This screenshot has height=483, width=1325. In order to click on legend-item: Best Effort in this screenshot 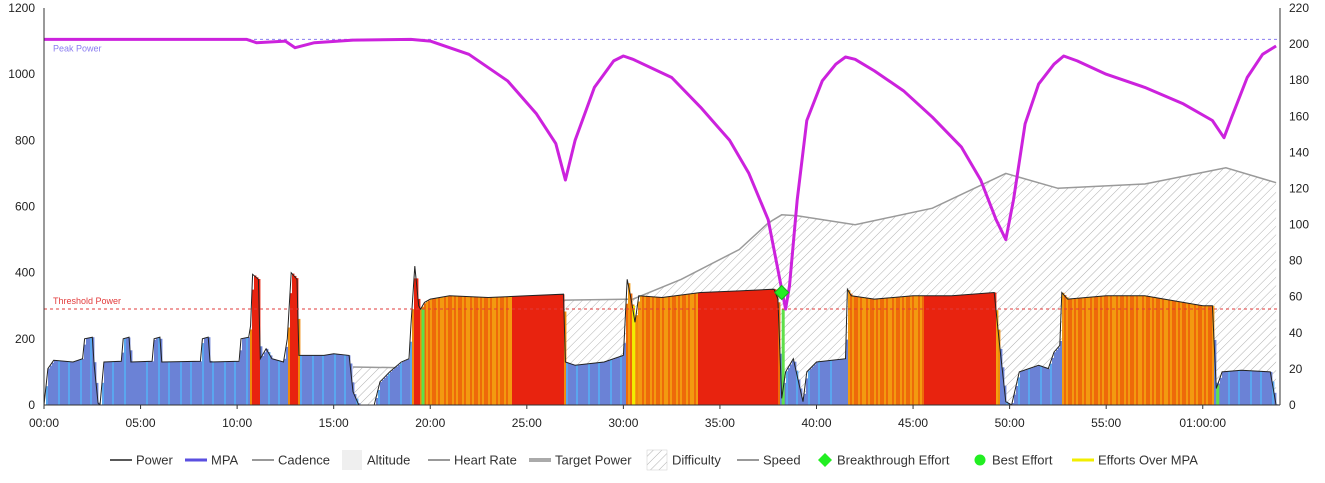, I will do `click(1013, 460)`.